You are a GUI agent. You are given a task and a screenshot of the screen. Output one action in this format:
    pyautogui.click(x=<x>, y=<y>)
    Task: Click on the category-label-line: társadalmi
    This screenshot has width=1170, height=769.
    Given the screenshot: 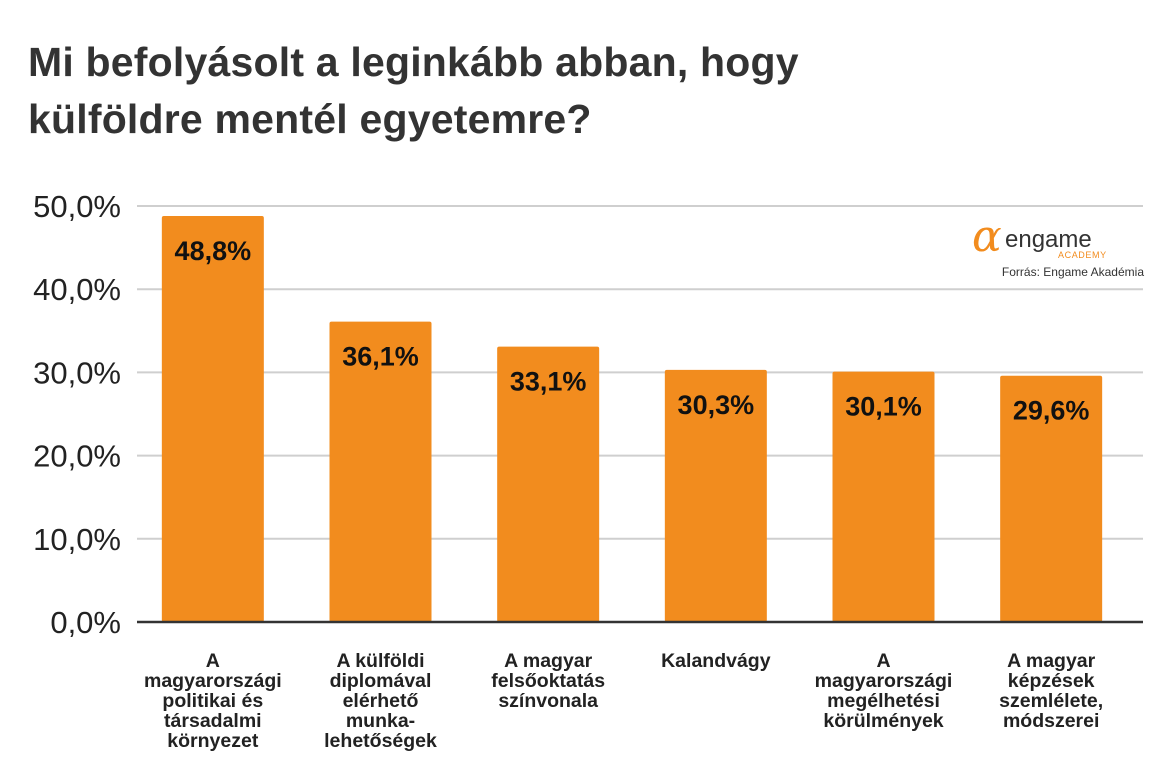 What is the action you would take?
    pyautogui.click(x=213, y=721)
    